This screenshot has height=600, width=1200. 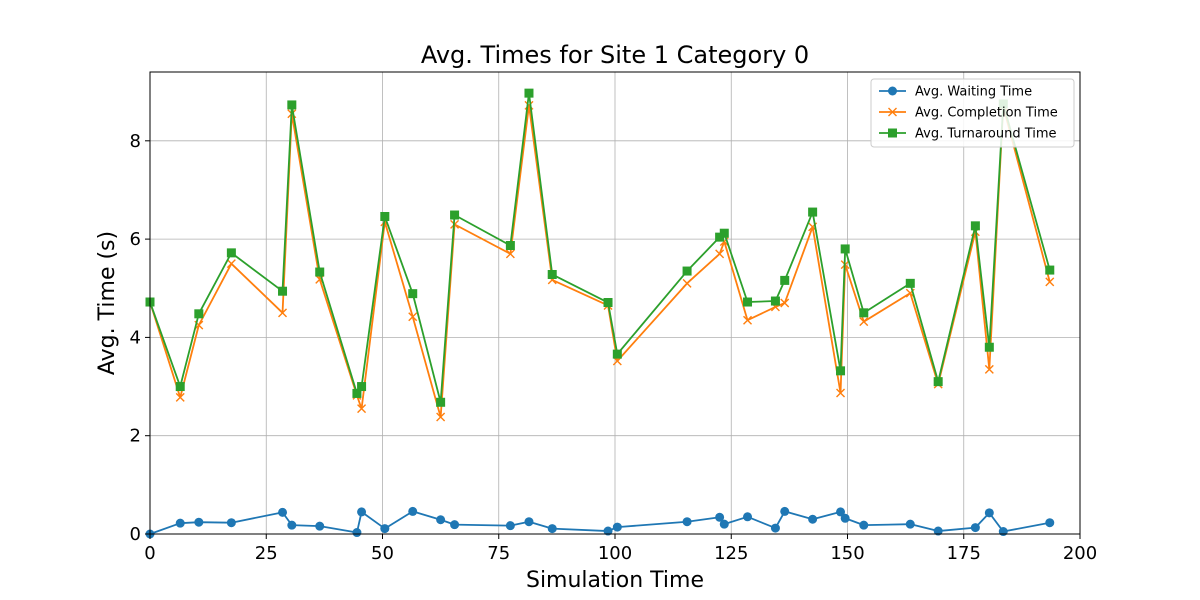 I want to click on legend-box, so click(x=972, y=113).